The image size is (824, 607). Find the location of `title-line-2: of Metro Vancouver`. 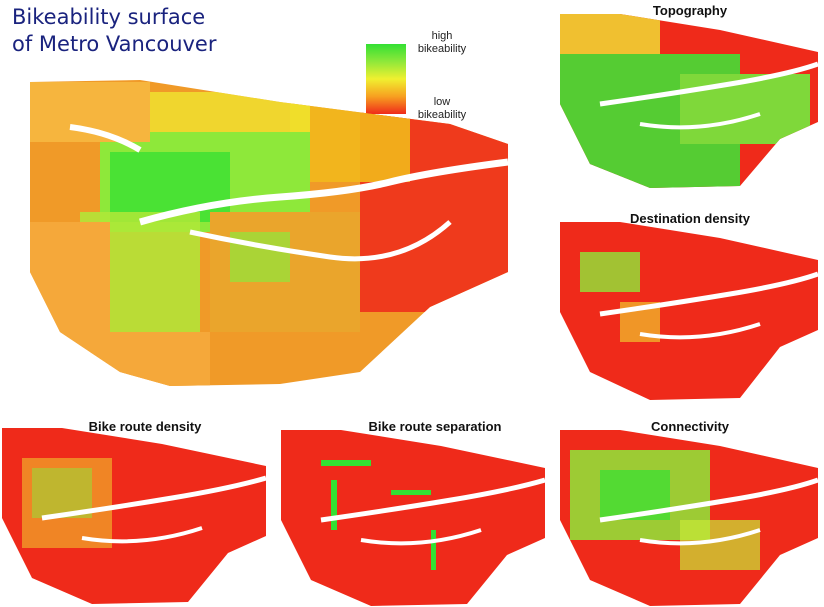

title-line-2: of Metro Vancouver is located at coordinates (114, 44).